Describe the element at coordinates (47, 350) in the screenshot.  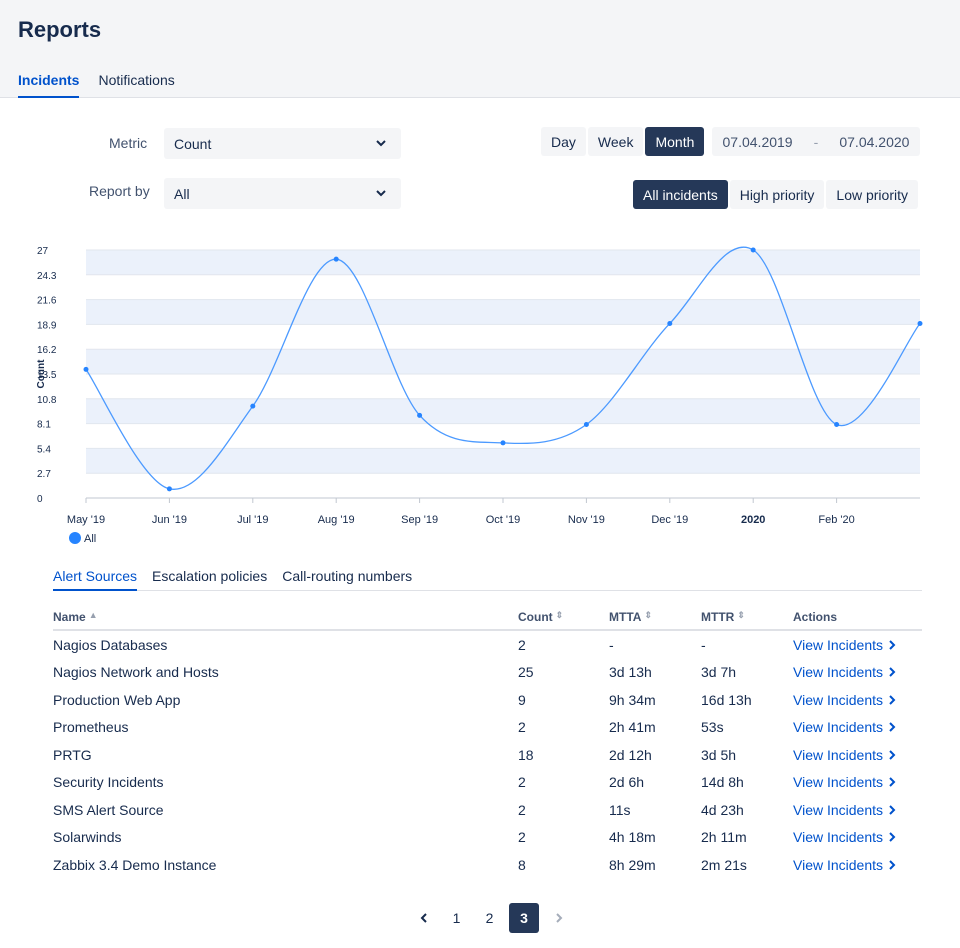
I see `y-tick-label: 16.2` at that location.